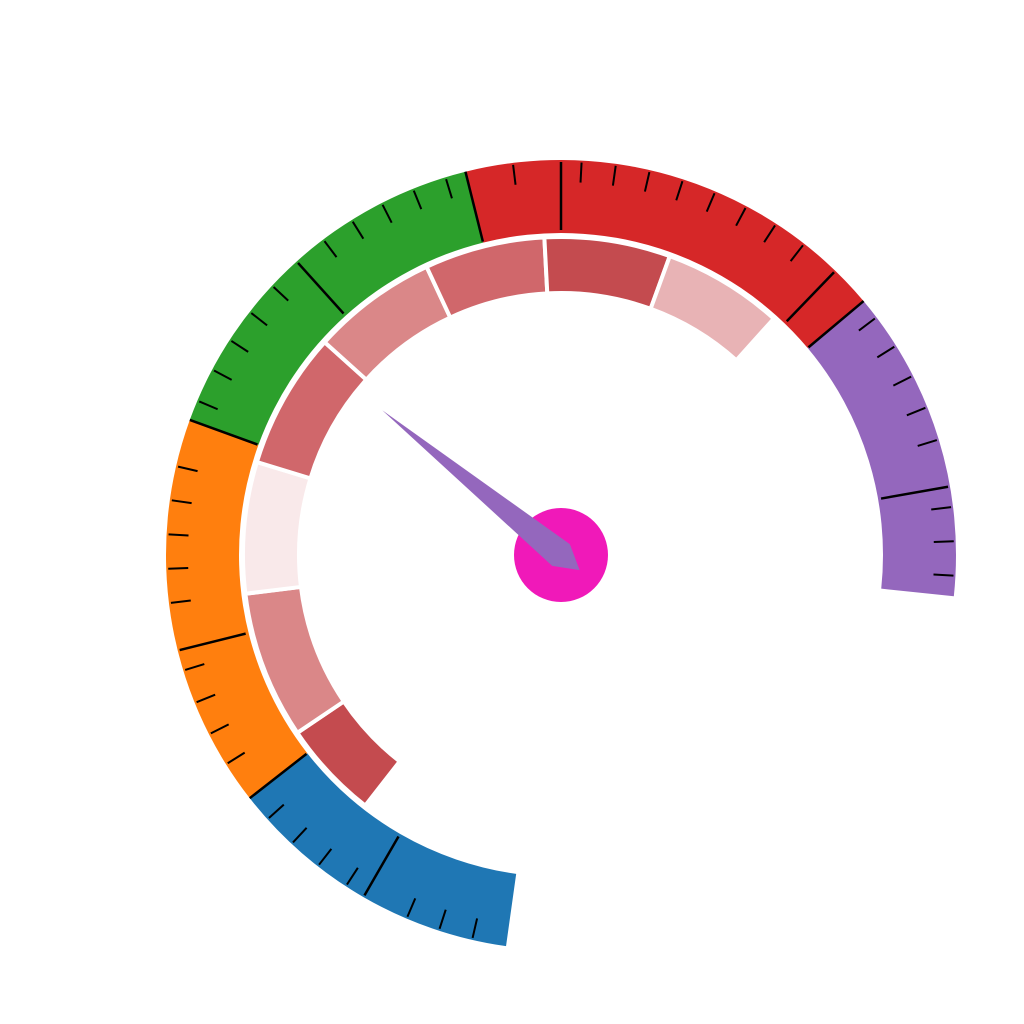 This screenshot has width=1024, height=1024. Describe the element at coordinates (481, 490) in the screenshot. I see `gauge-needle` at that location.